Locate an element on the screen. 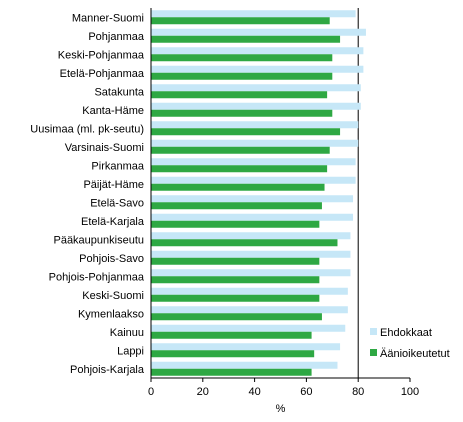  category-label: Pohjois-Pohjanmaa is located at coordinates (97, 277).